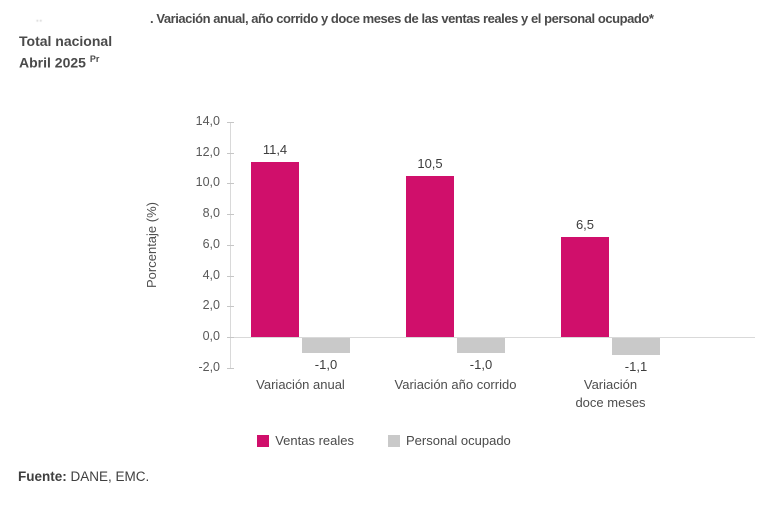  What do you see at coordinates (481, 364) in the screenshot?
I see `bar-value-label-personal-ocupado-1: -1,0` at bounding box center [481, 364].